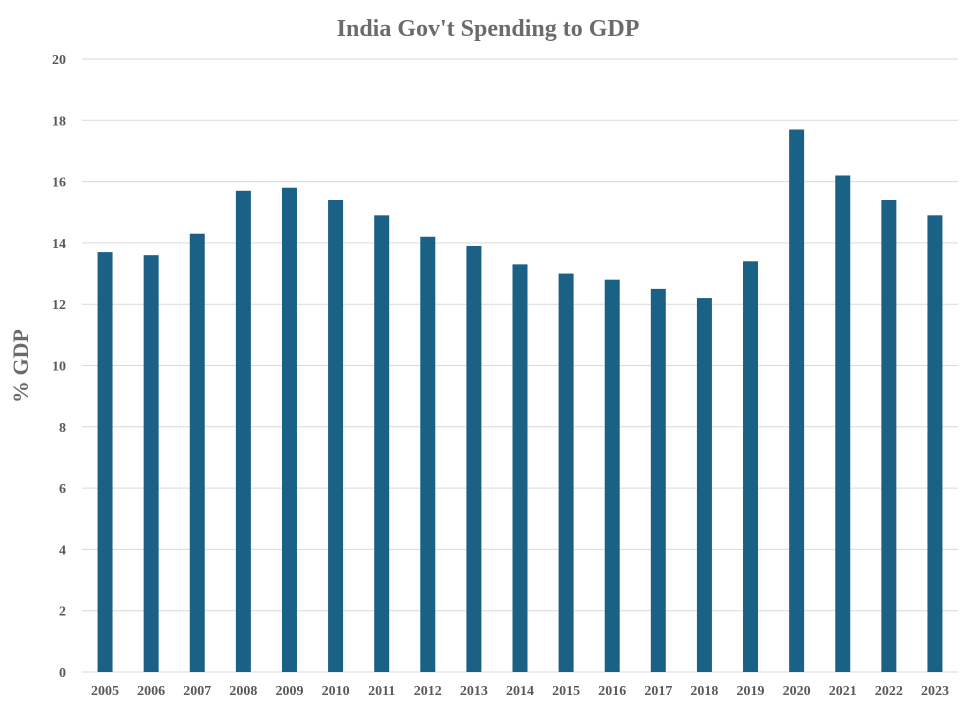 This screenshot has height=708, width=976. I want to click on bar-2022, so click(889, 436).